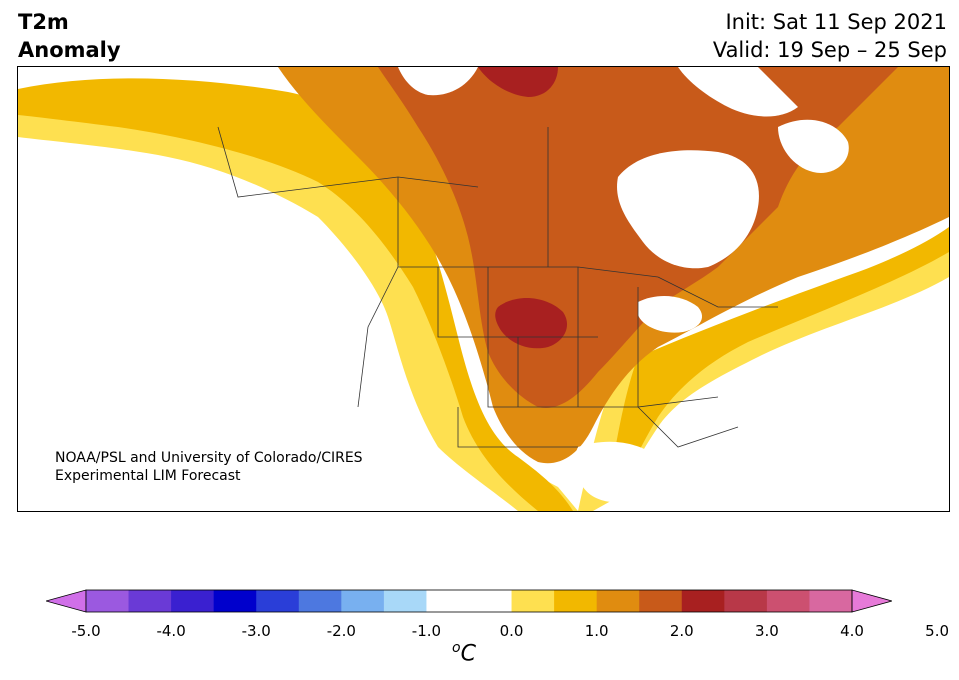  What do you see at coordinates (813, 146) in the screenshot?
I see `east-water` at bounding box center [813, 146].